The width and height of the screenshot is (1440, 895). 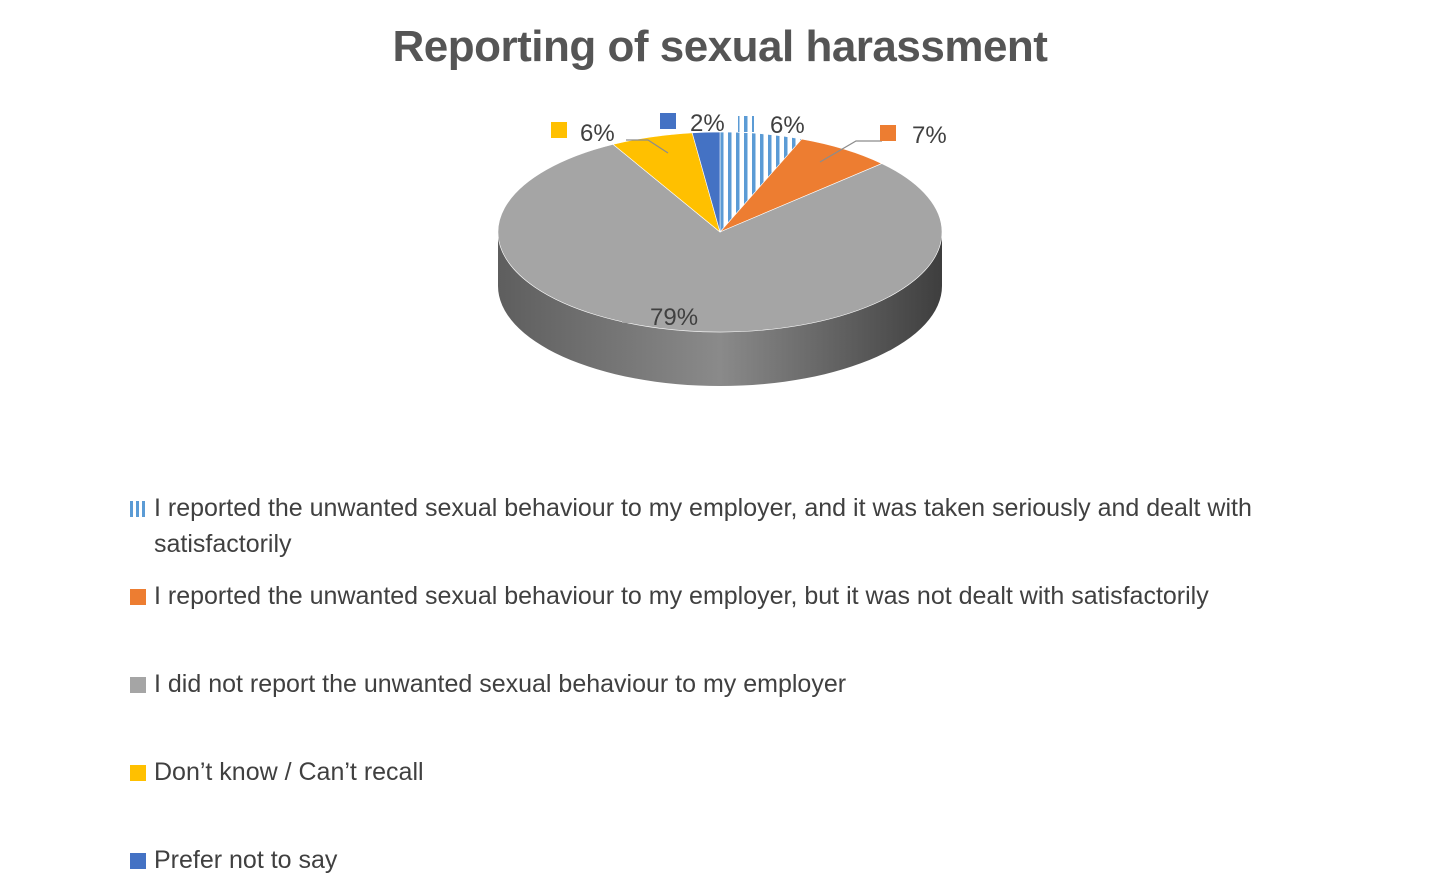 What do you see at coordinates (787, 125) in the screenshot?
I see `data-label-0: 6%` at bounding box center [787, 125].